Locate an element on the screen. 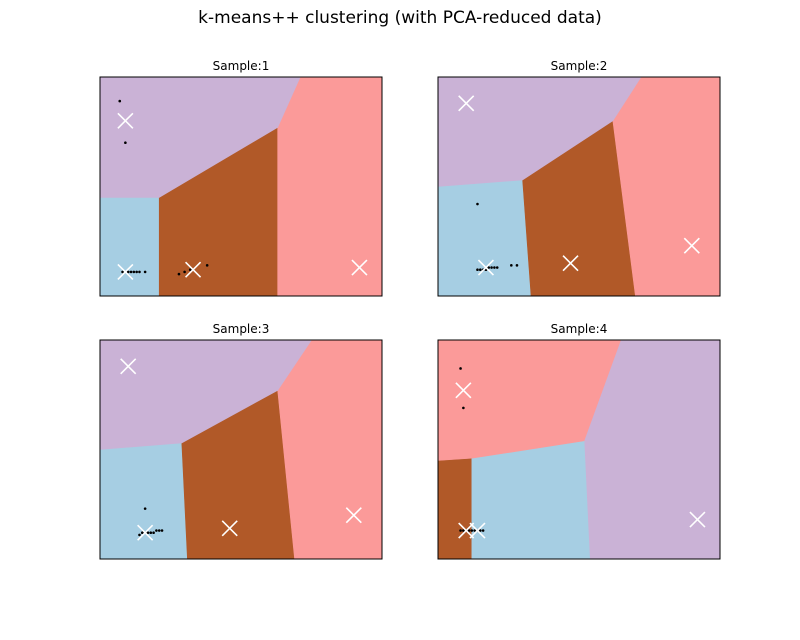 The width and height of the screenshot is (800, 640). subplot-2: Sample:2 is located at coordinates (579, 178).